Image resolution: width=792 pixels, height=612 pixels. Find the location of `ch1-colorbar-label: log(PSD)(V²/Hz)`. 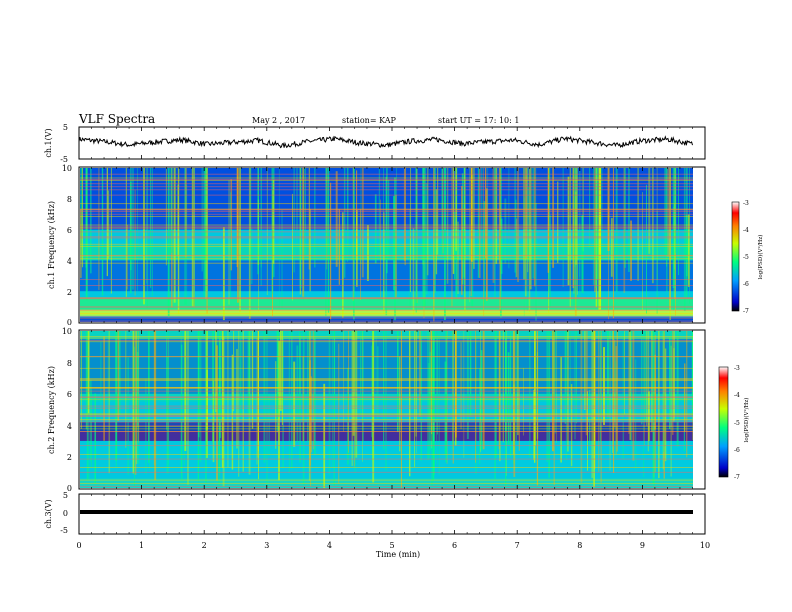

ch1-colorbar-label: log(PSD)(V²/Hz) is located at coordinates (760, 257).